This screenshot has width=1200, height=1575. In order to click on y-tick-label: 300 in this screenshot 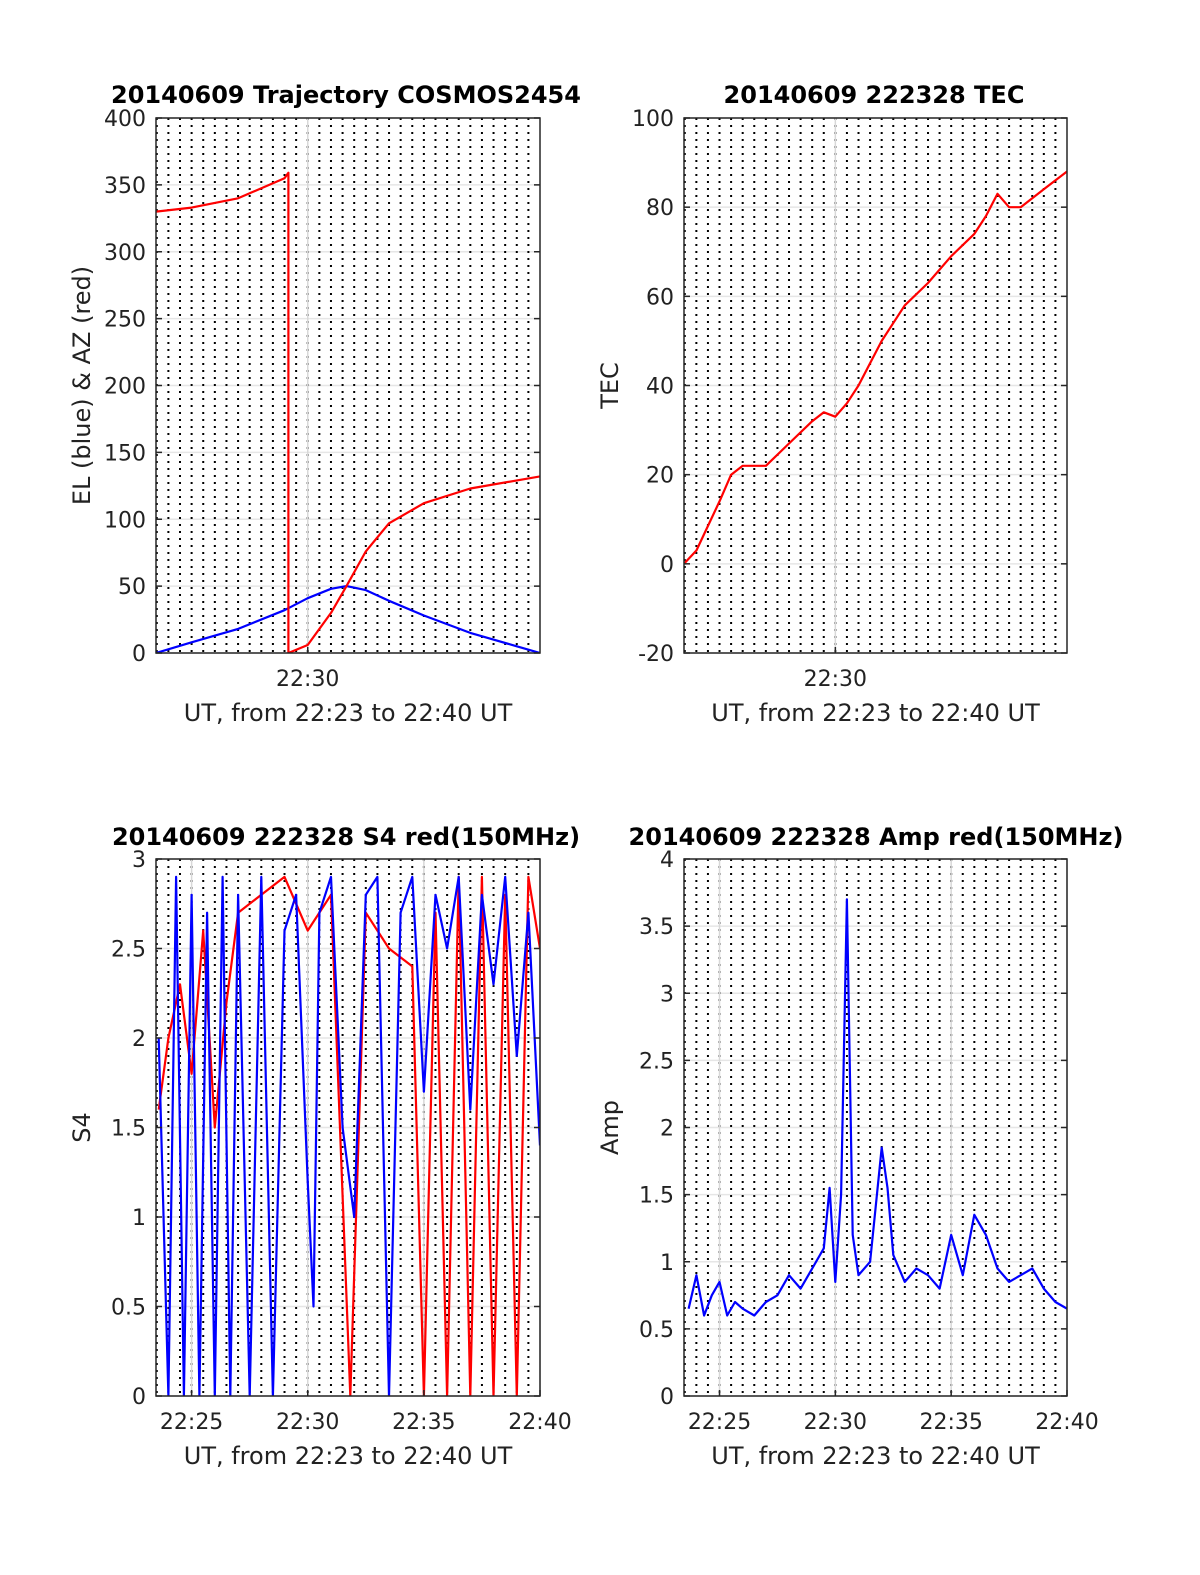, I will do `click(125, 253)`.